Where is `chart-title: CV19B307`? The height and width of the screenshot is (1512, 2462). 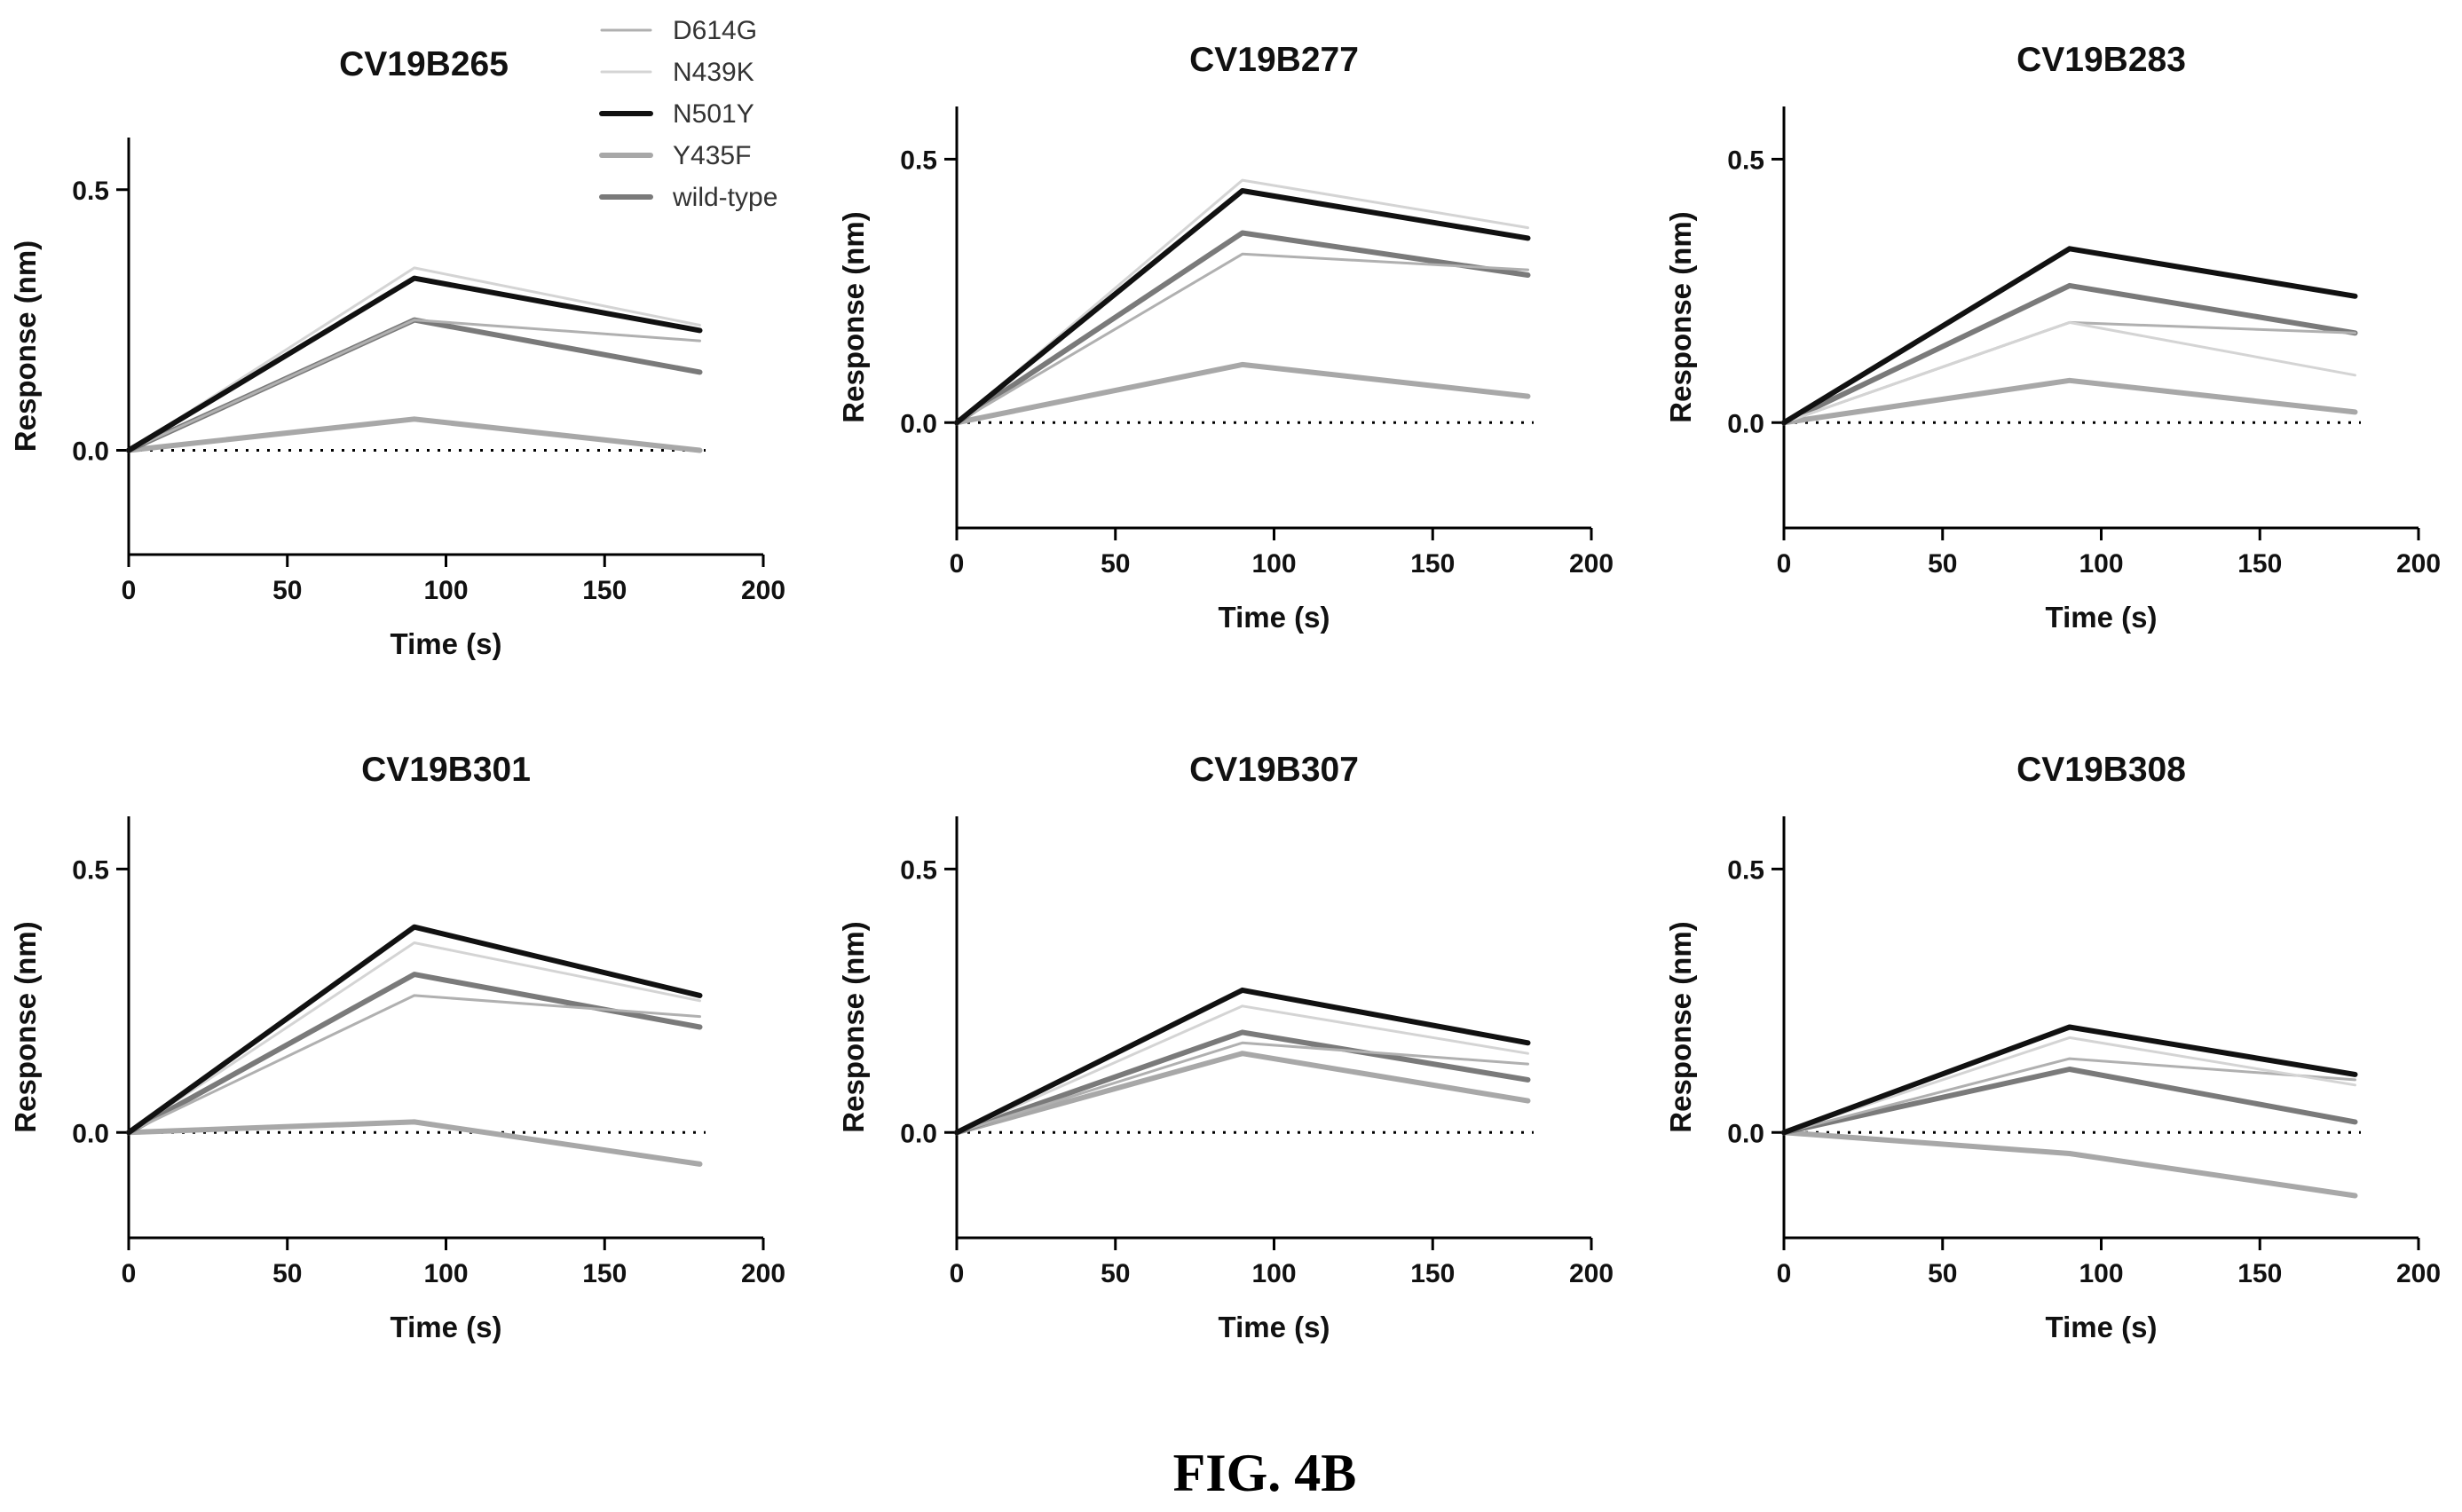
chart-title: CV19B307 is located at coordinates (1274, 770).